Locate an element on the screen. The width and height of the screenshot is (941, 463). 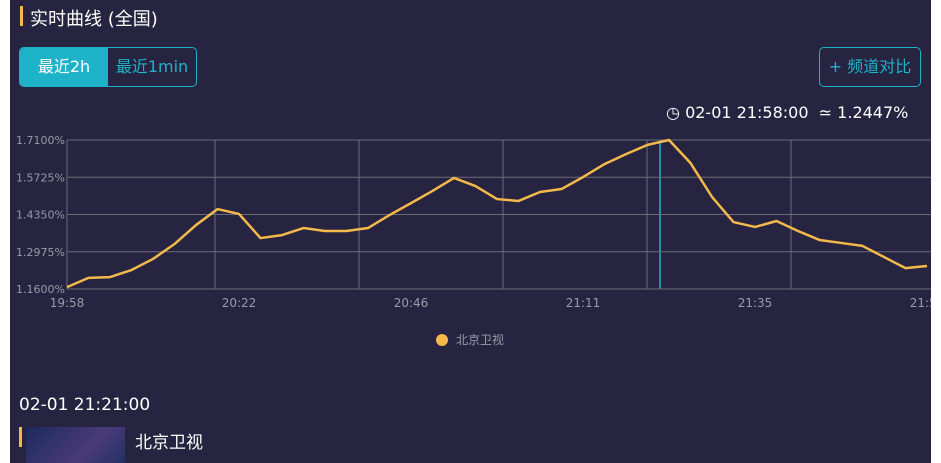
rating-icon: ≃ is located at coordinates (825, 112).